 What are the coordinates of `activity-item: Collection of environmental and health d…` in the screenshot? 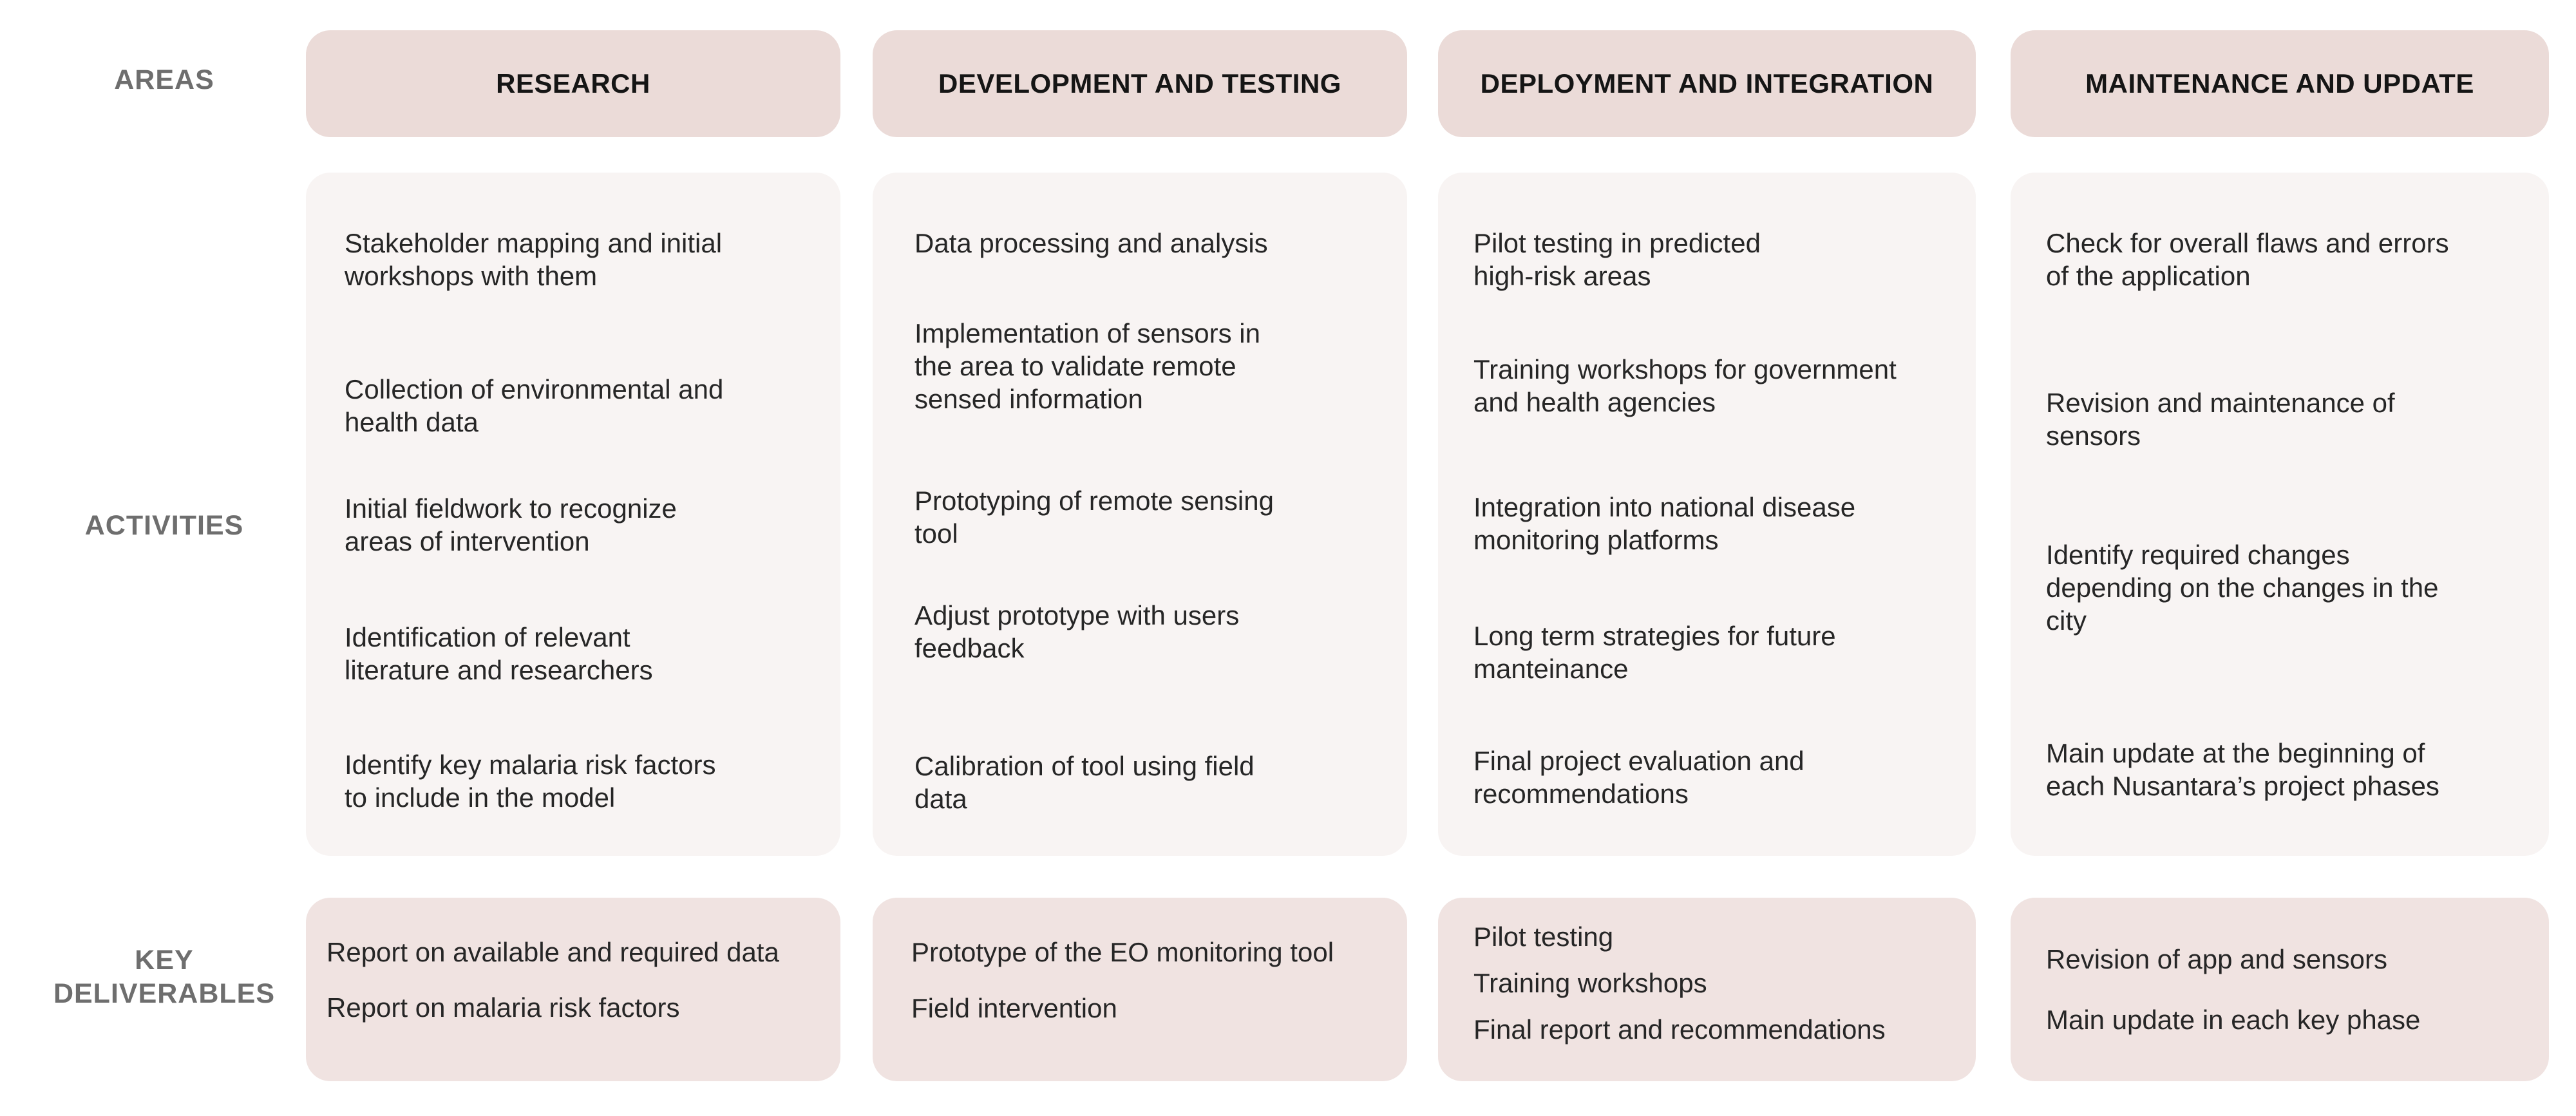 It's located at (534, 405).